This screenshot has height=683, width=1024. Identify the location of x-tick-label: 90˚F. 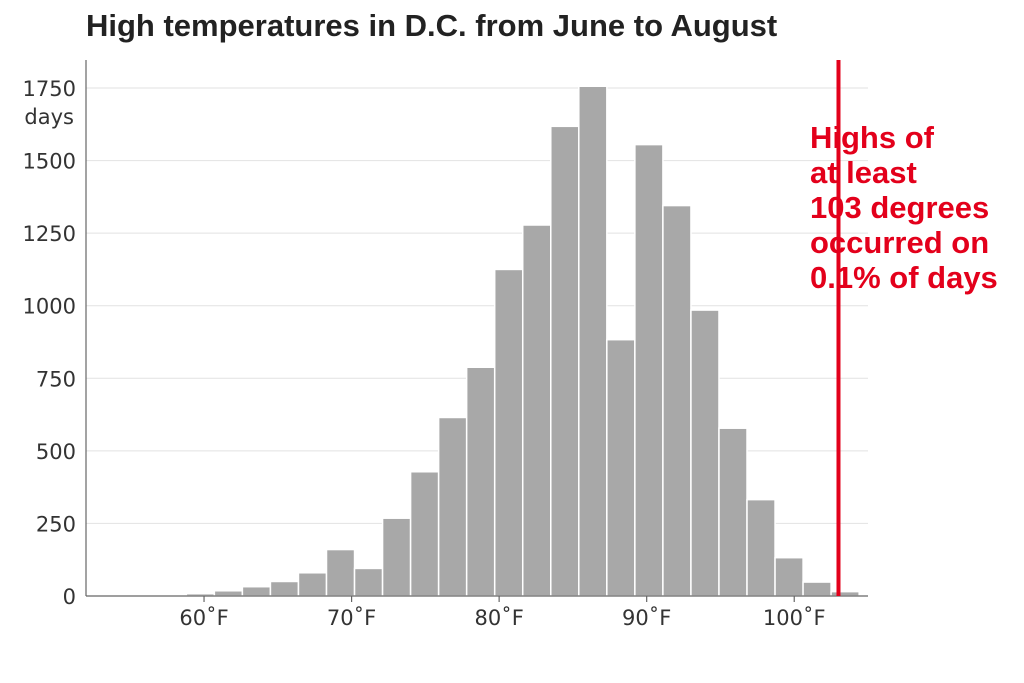
(646, 618).